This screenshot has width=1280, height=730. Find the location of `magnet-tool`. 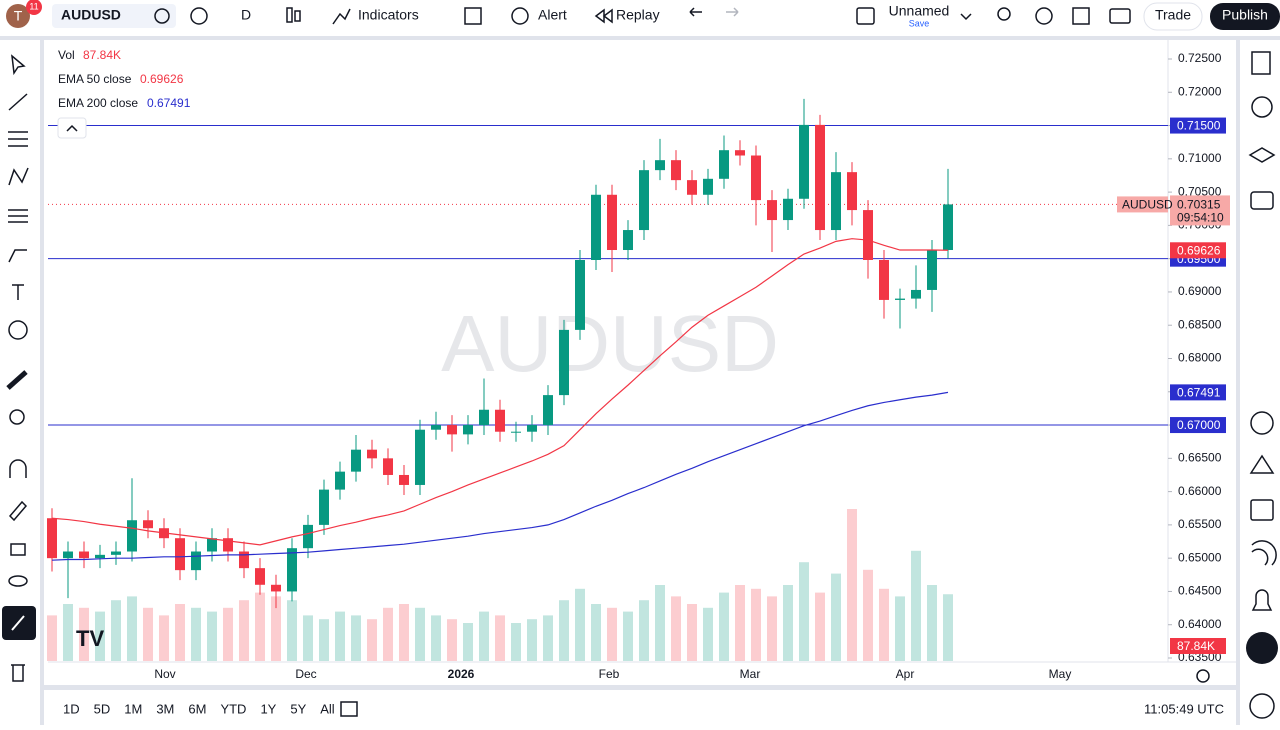

magnet-tool is located at coordinates (18, 468).